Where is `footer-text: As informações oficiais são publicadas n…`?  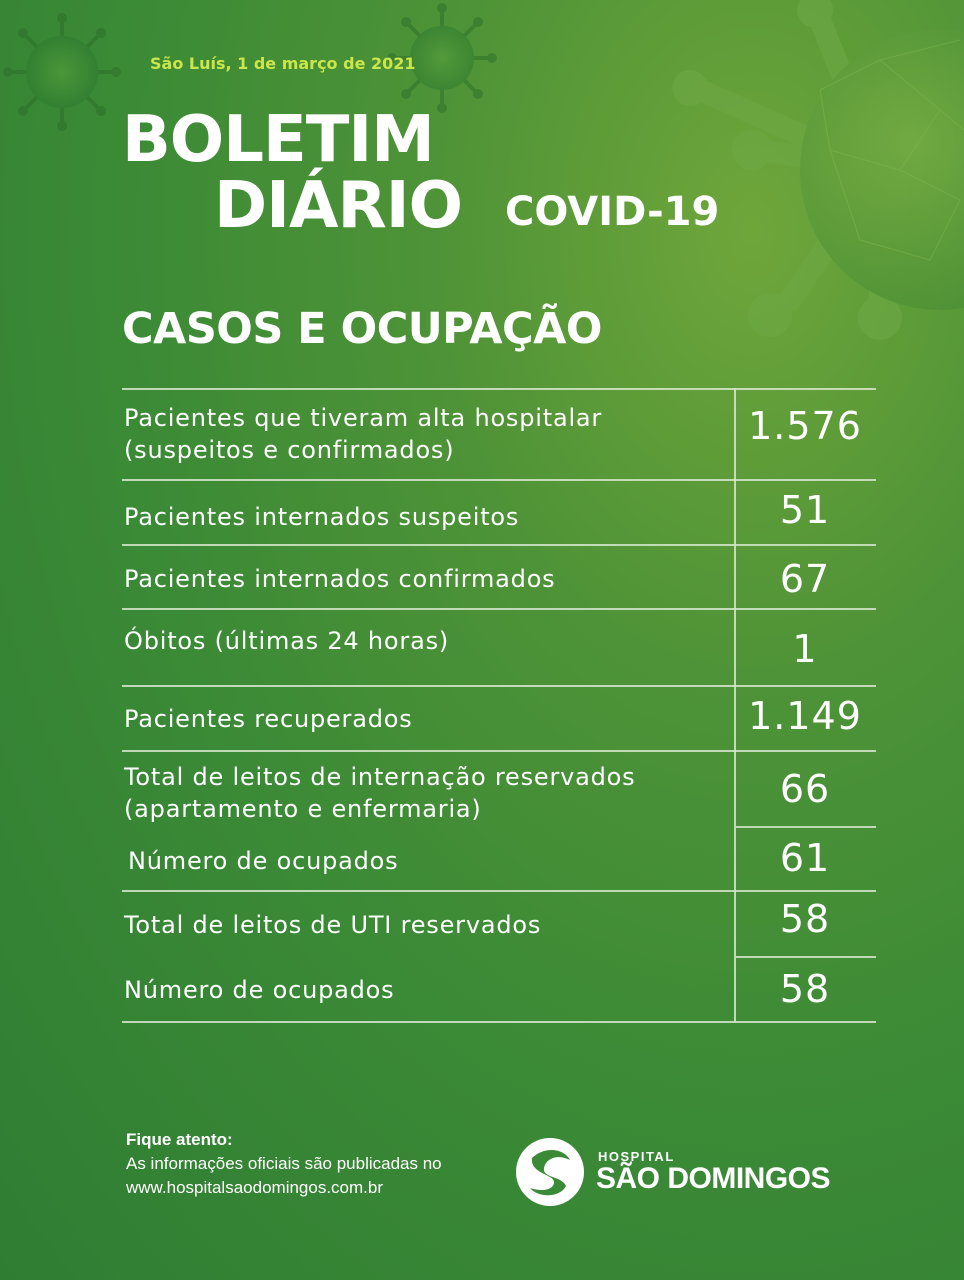
footer-text: As informações oficiais são publicadas n… is located at coordinates (284, 1163).